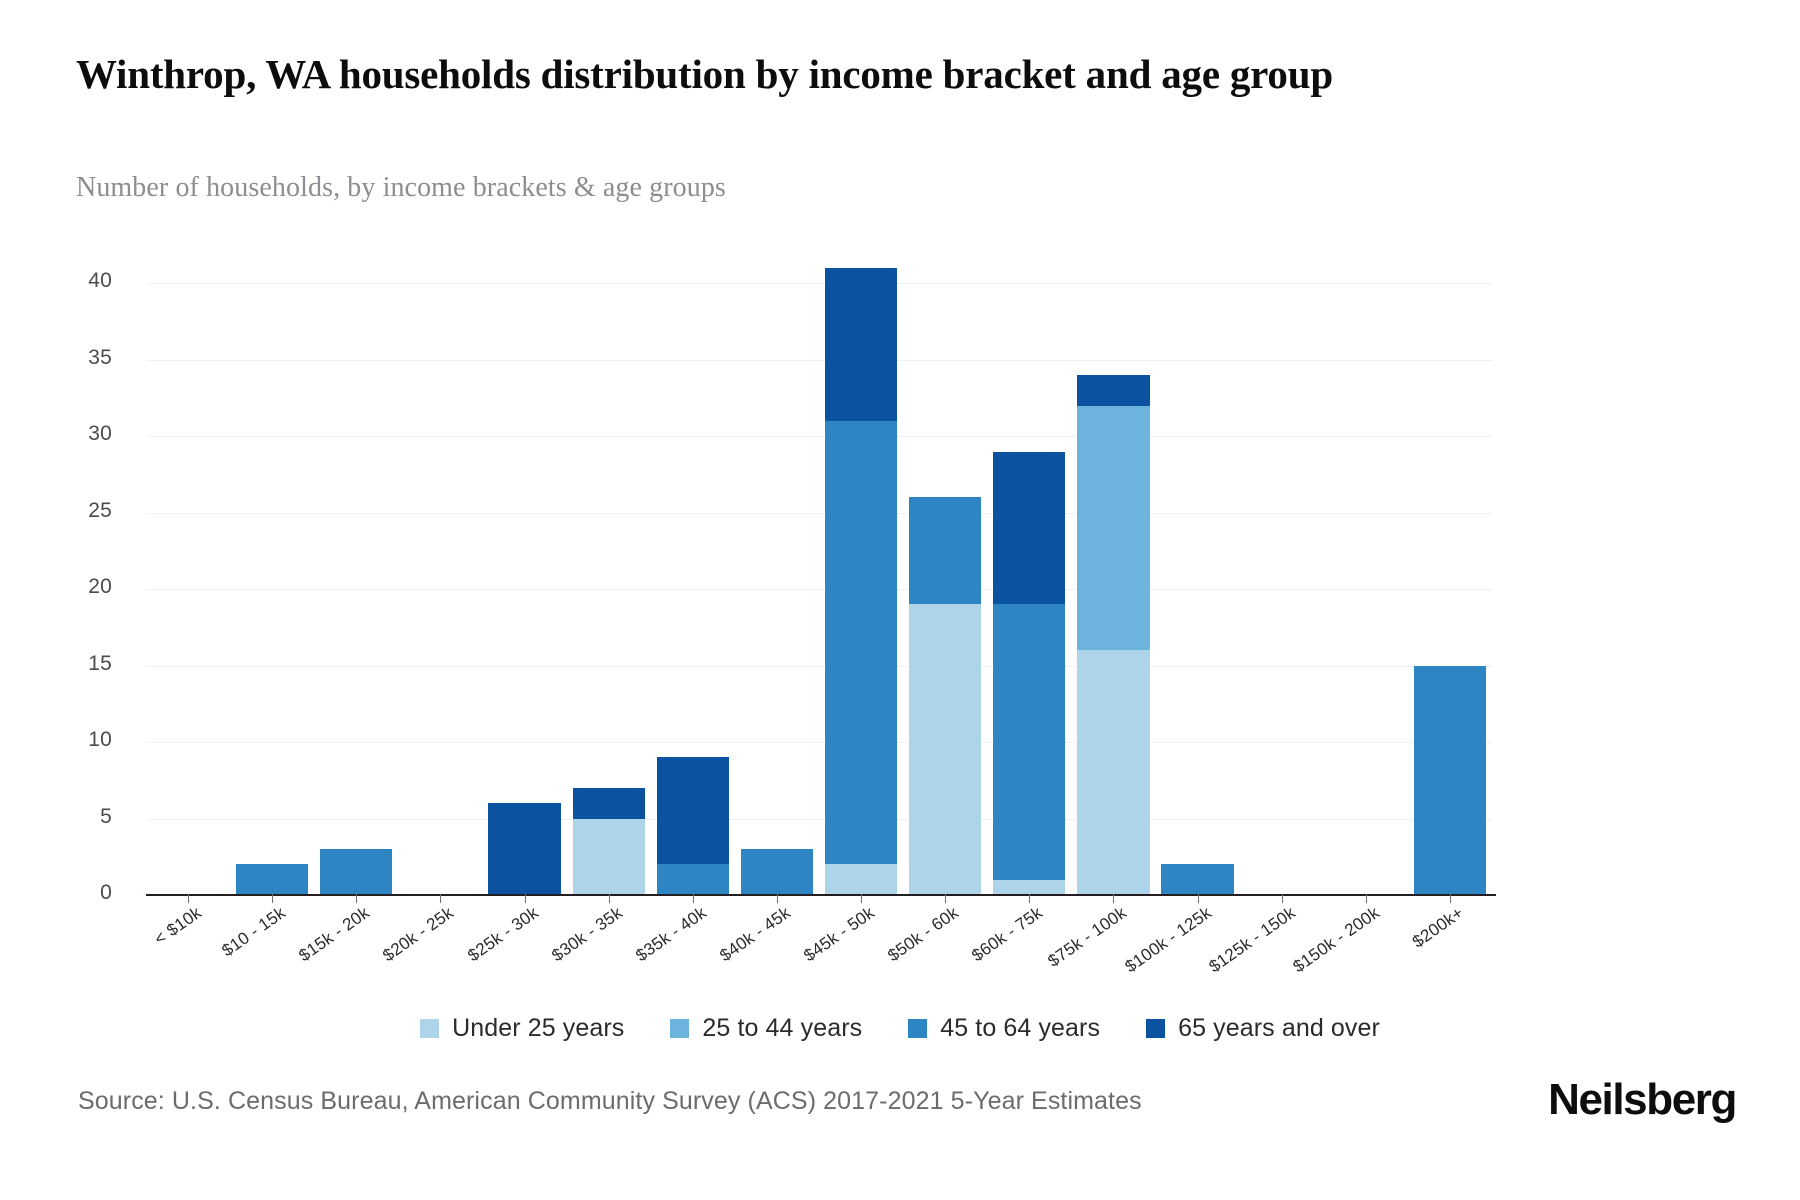 This screenshot has width=1800, height=1200. What do you see at coordinates (334, 934) in the screenshot?
I see `x-axis-tick-label-text: $15k - 20k` at bounding box center [334, 934].